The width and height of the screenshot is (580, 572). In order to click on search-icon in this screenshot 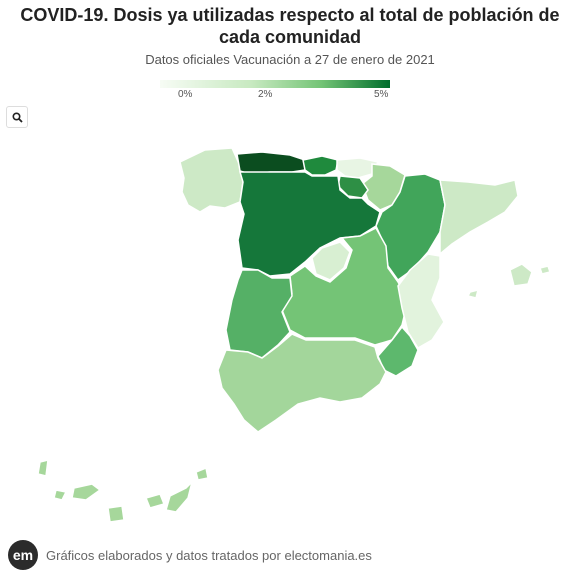, I will do `click(17, 117)`.